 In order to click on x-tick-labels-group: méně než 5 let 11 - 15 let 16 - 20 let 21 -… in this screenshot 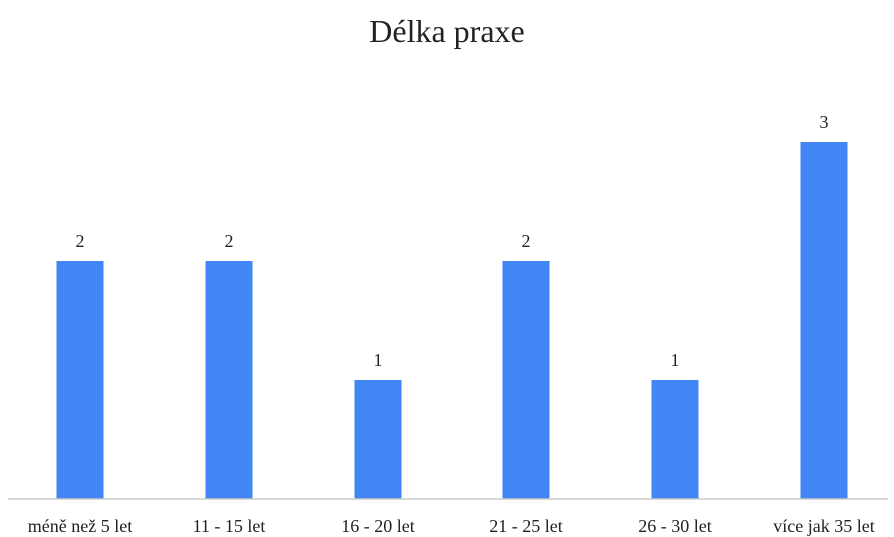, I will do `click(451, 526)`.